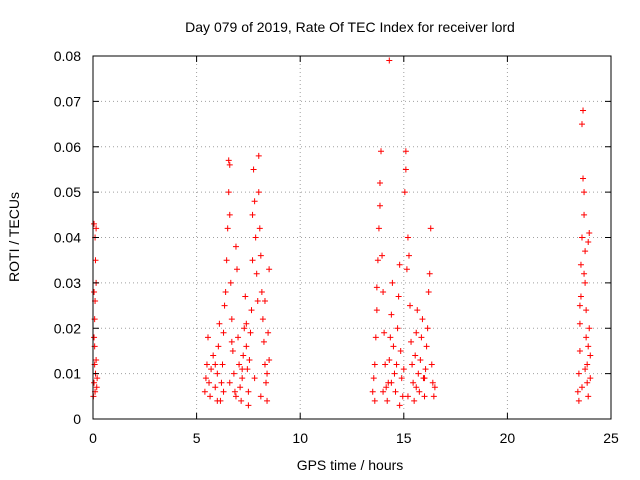  I want to click on y-tick-label: 0.05, so click(67, 192).